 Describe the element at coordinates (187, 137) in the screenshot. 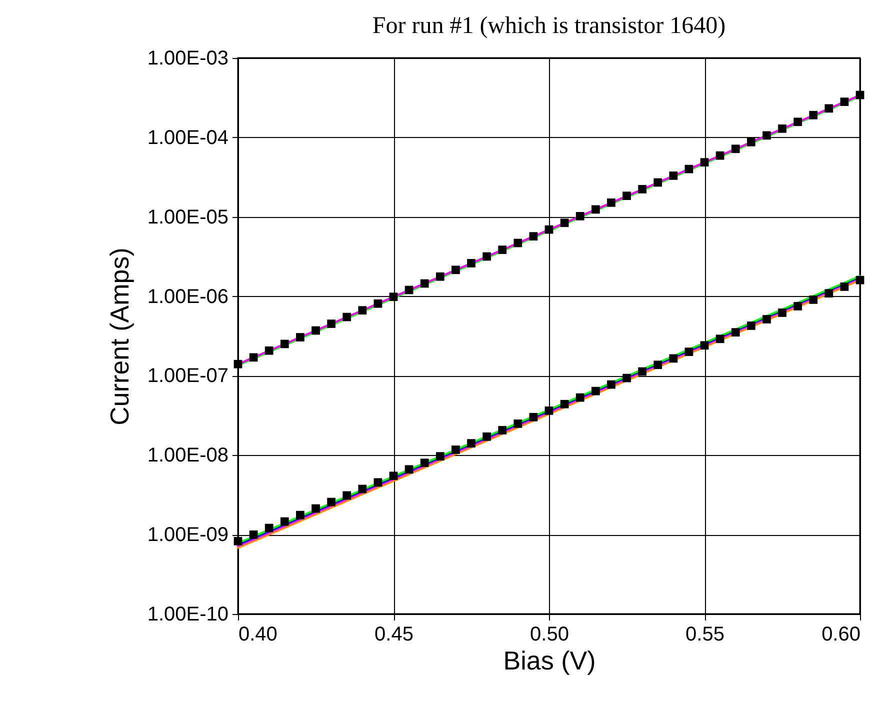

I see `y-tick-label: 1.00E-04` at that location.